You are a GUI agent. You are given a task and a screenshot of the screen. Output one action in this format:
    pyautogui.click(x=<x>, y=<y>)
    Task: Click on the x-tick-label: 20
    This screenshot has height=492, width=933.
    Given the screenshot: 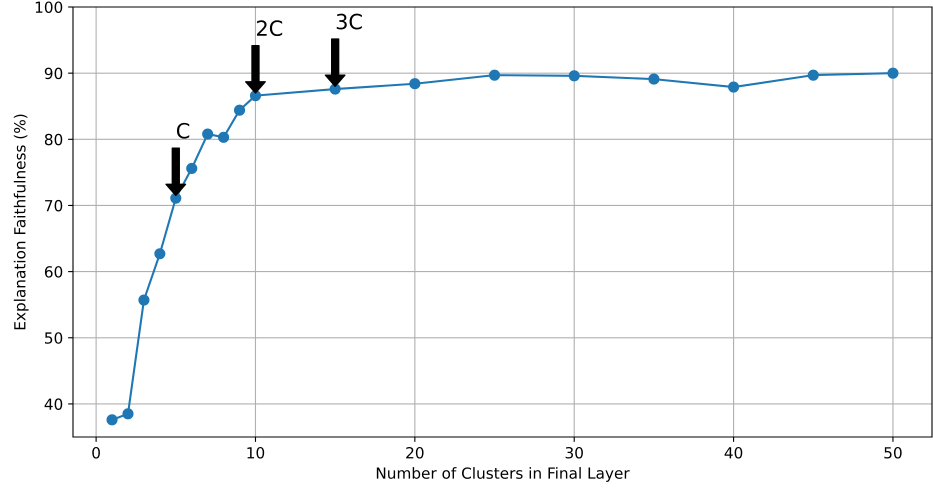 What is the action you would take?
    pyautogui.click(x=415, y=452)
    